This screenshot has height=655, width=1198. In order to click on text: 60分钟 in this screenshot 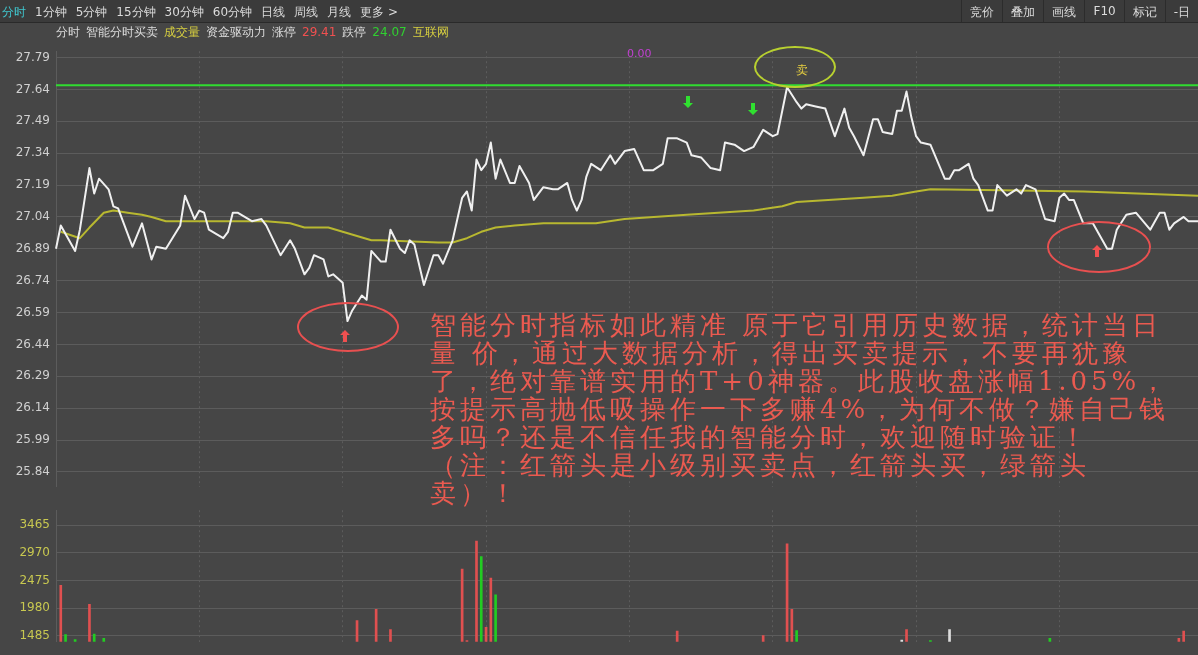, I will do `click(232, 12)`.